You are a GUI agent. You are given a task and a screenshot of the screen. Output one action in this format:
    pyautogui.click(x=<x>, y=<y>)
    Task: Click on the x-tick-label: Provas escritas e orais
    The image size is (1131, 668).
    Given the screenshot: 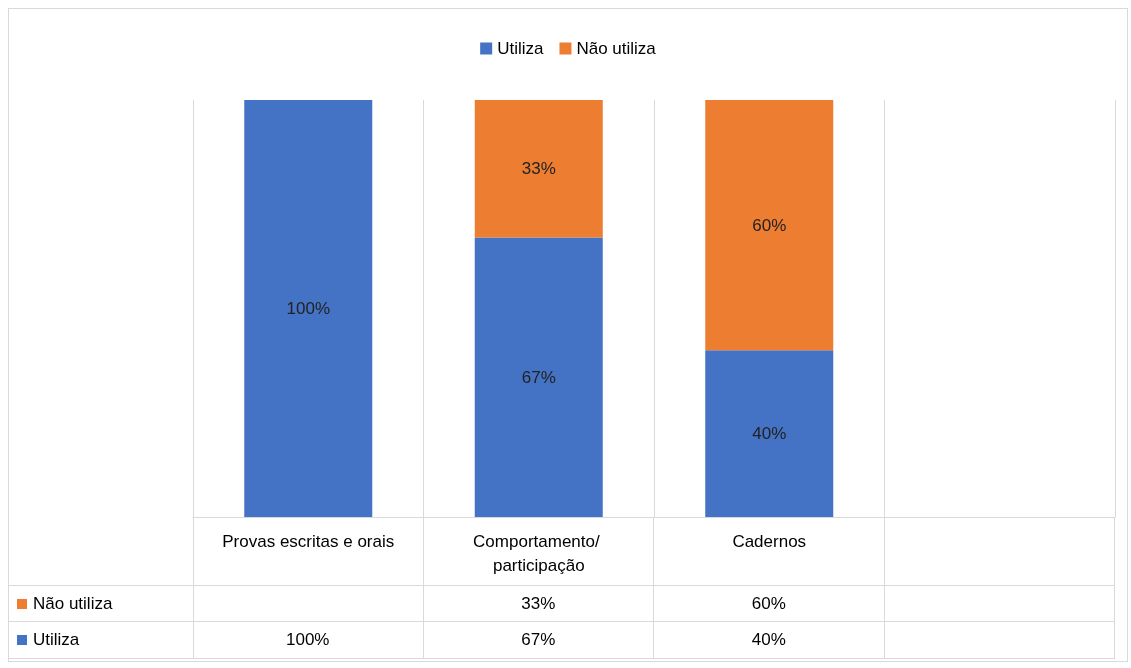 What is the action you would take?
    pyautogui.click(x=308, y=541)
    